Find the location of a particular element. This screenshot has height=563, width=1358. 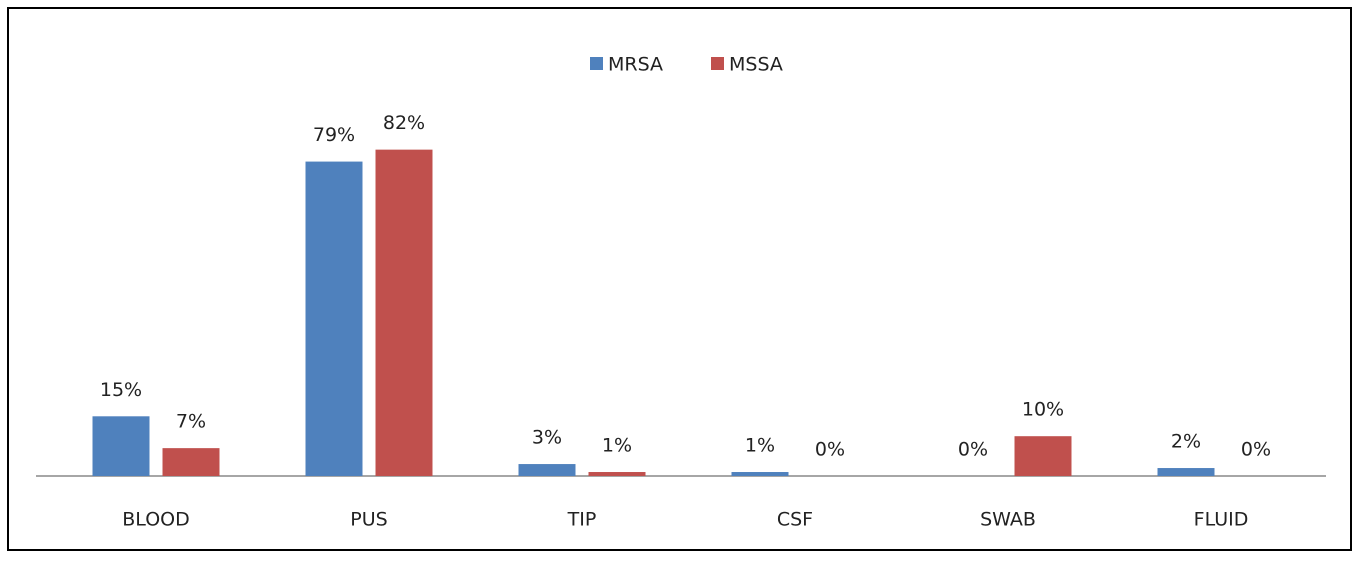

data-label: 7% is located at coordinates (191, 422).